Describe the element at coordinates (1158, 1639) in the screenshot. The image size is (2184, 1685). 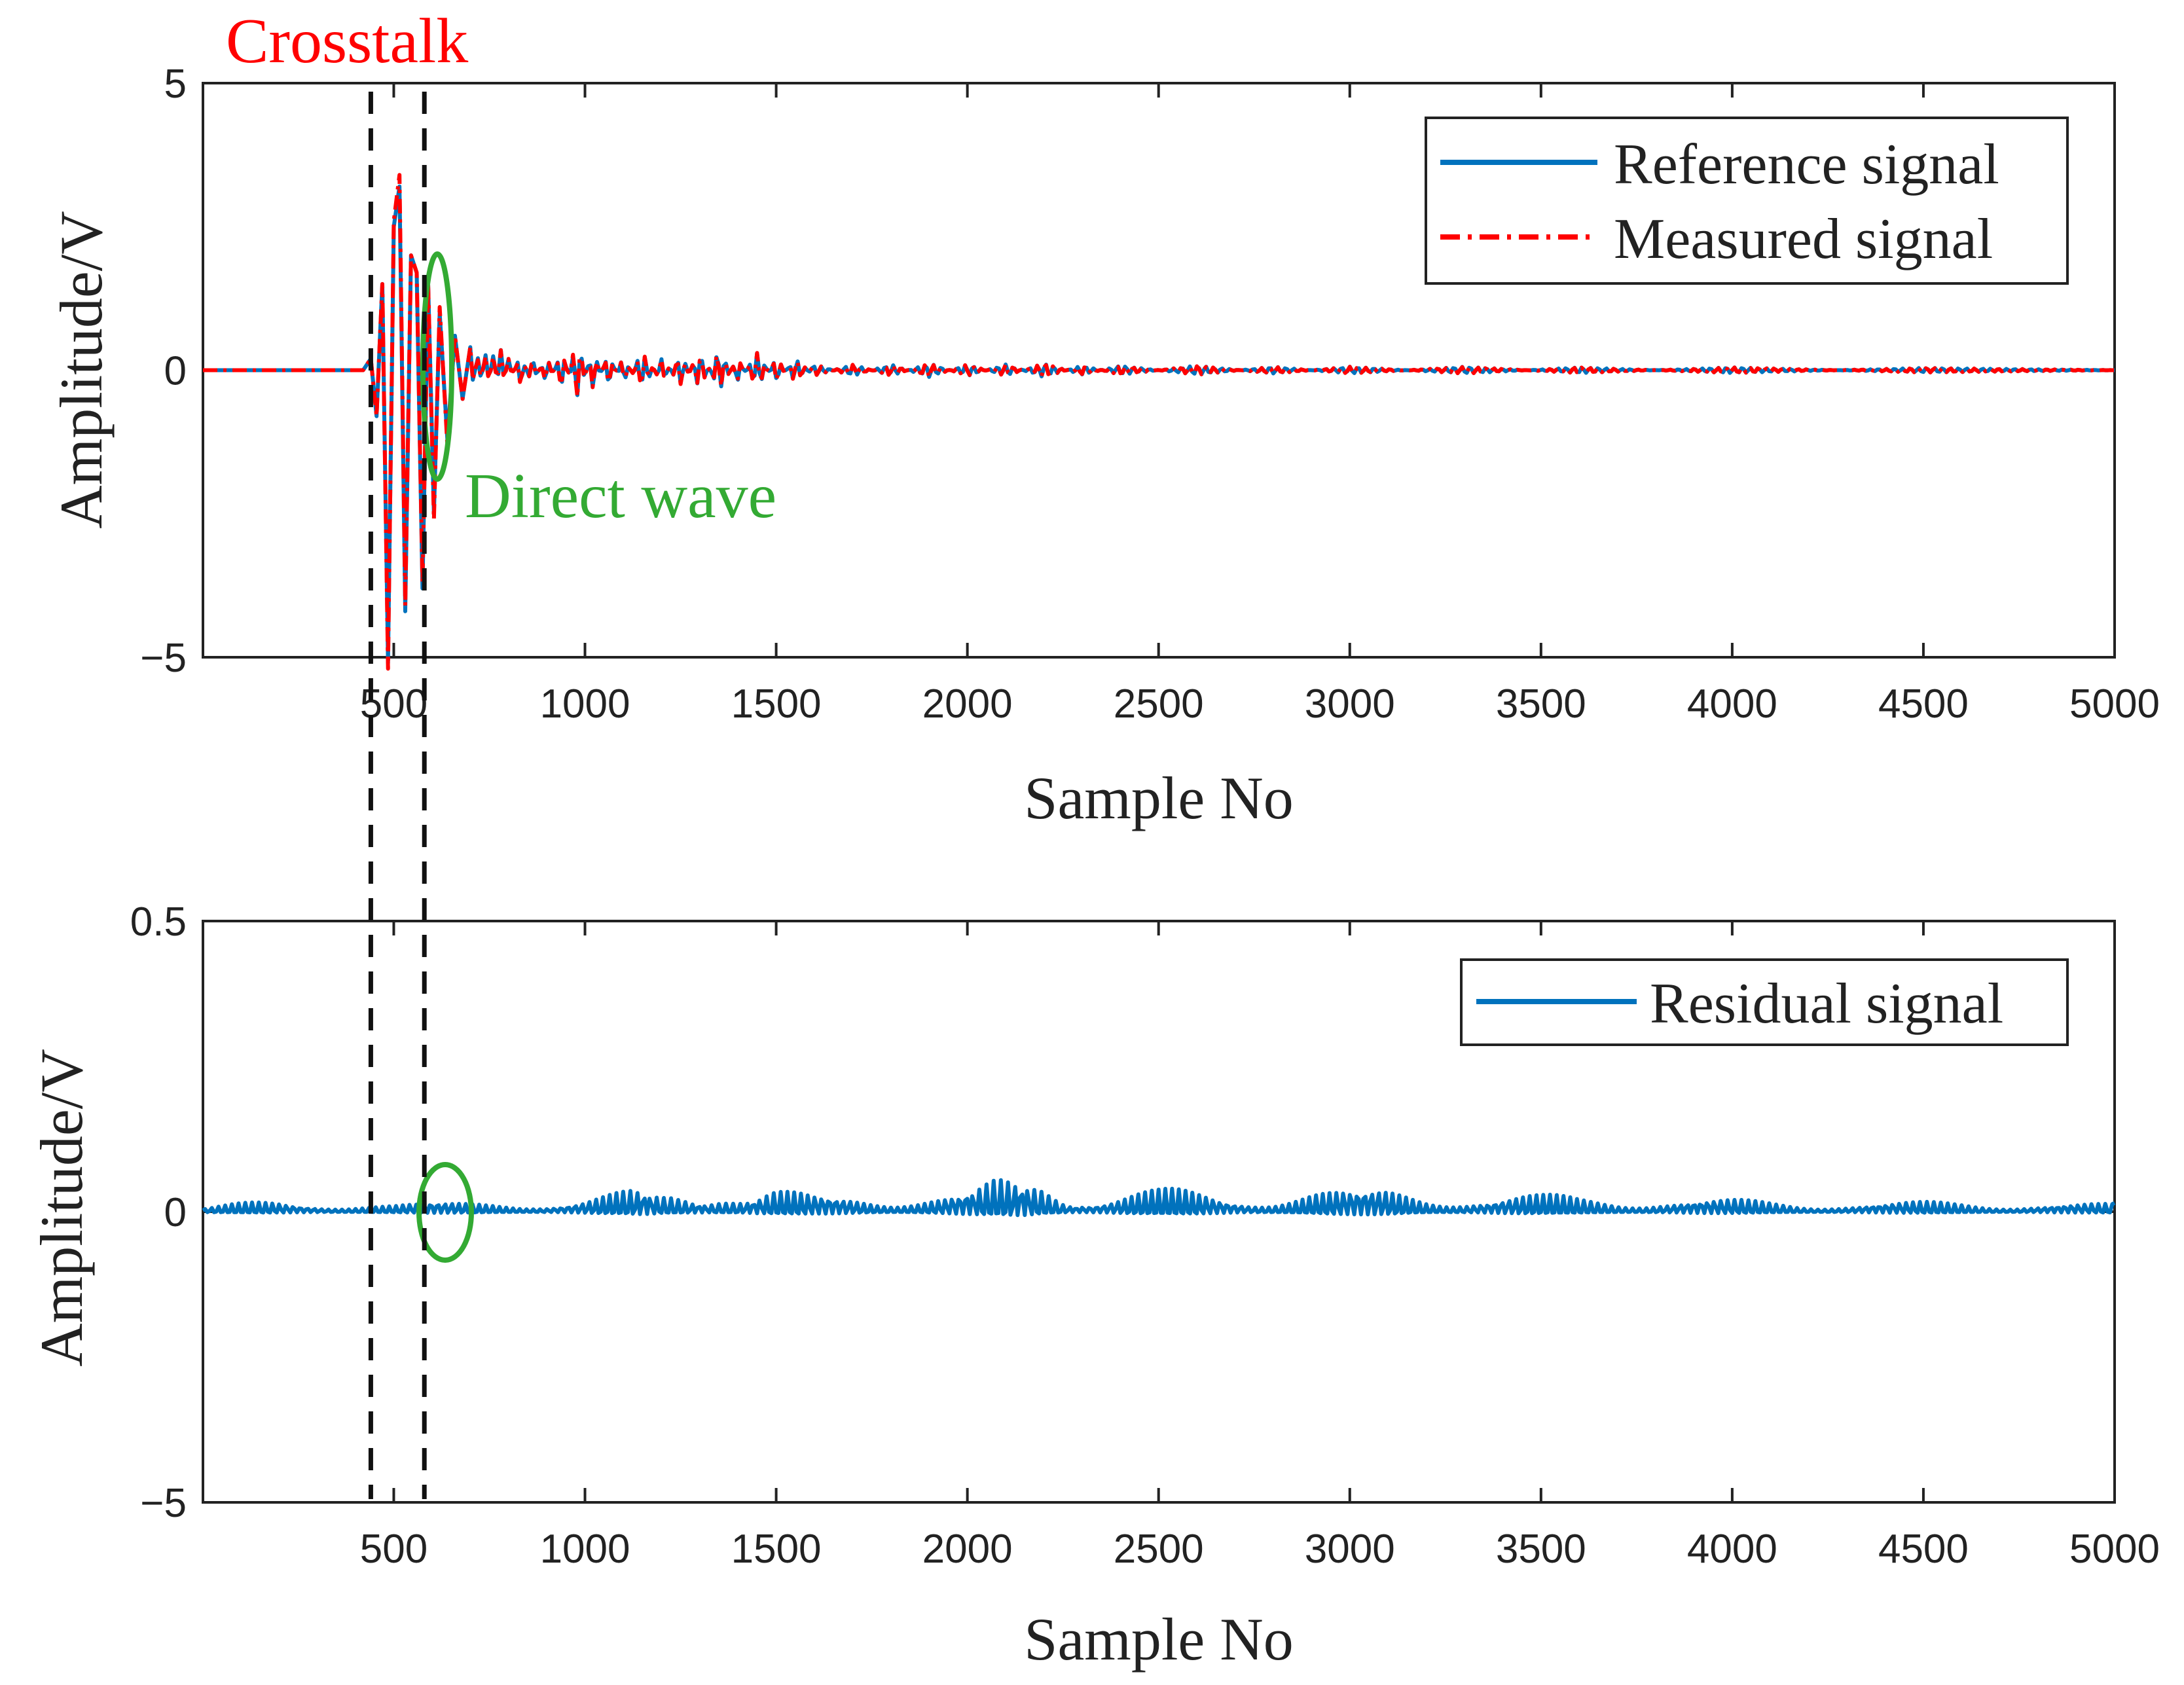
I see `bottom-x-axis-label: Sample No` at that location.